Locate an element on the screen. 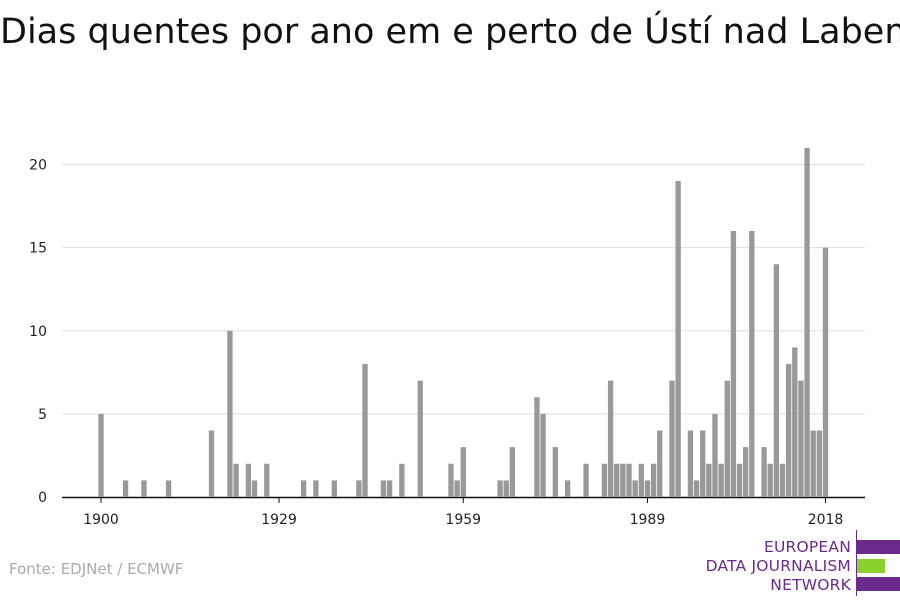 Image resolution: width=900 pixels, height=600 pixels. bar-1966 is located at coordinates (506, 489).